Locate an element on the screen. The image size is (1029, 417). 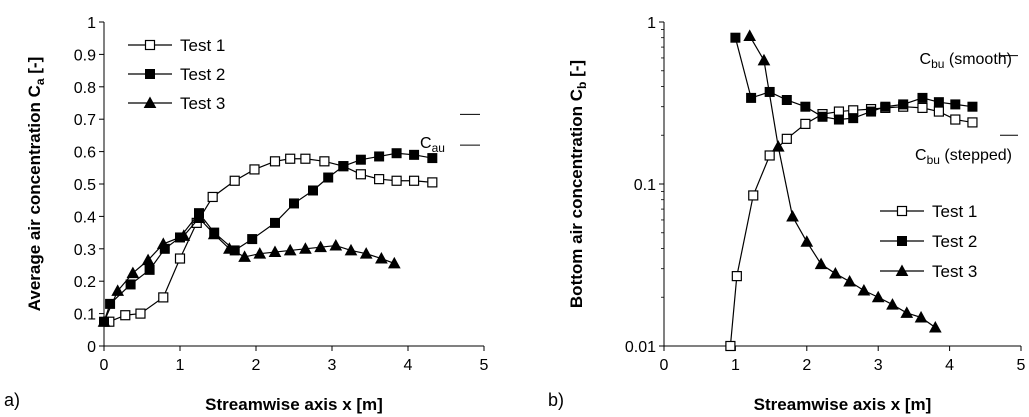
x-tick-label: 5 is located at coordinates (484, 365).